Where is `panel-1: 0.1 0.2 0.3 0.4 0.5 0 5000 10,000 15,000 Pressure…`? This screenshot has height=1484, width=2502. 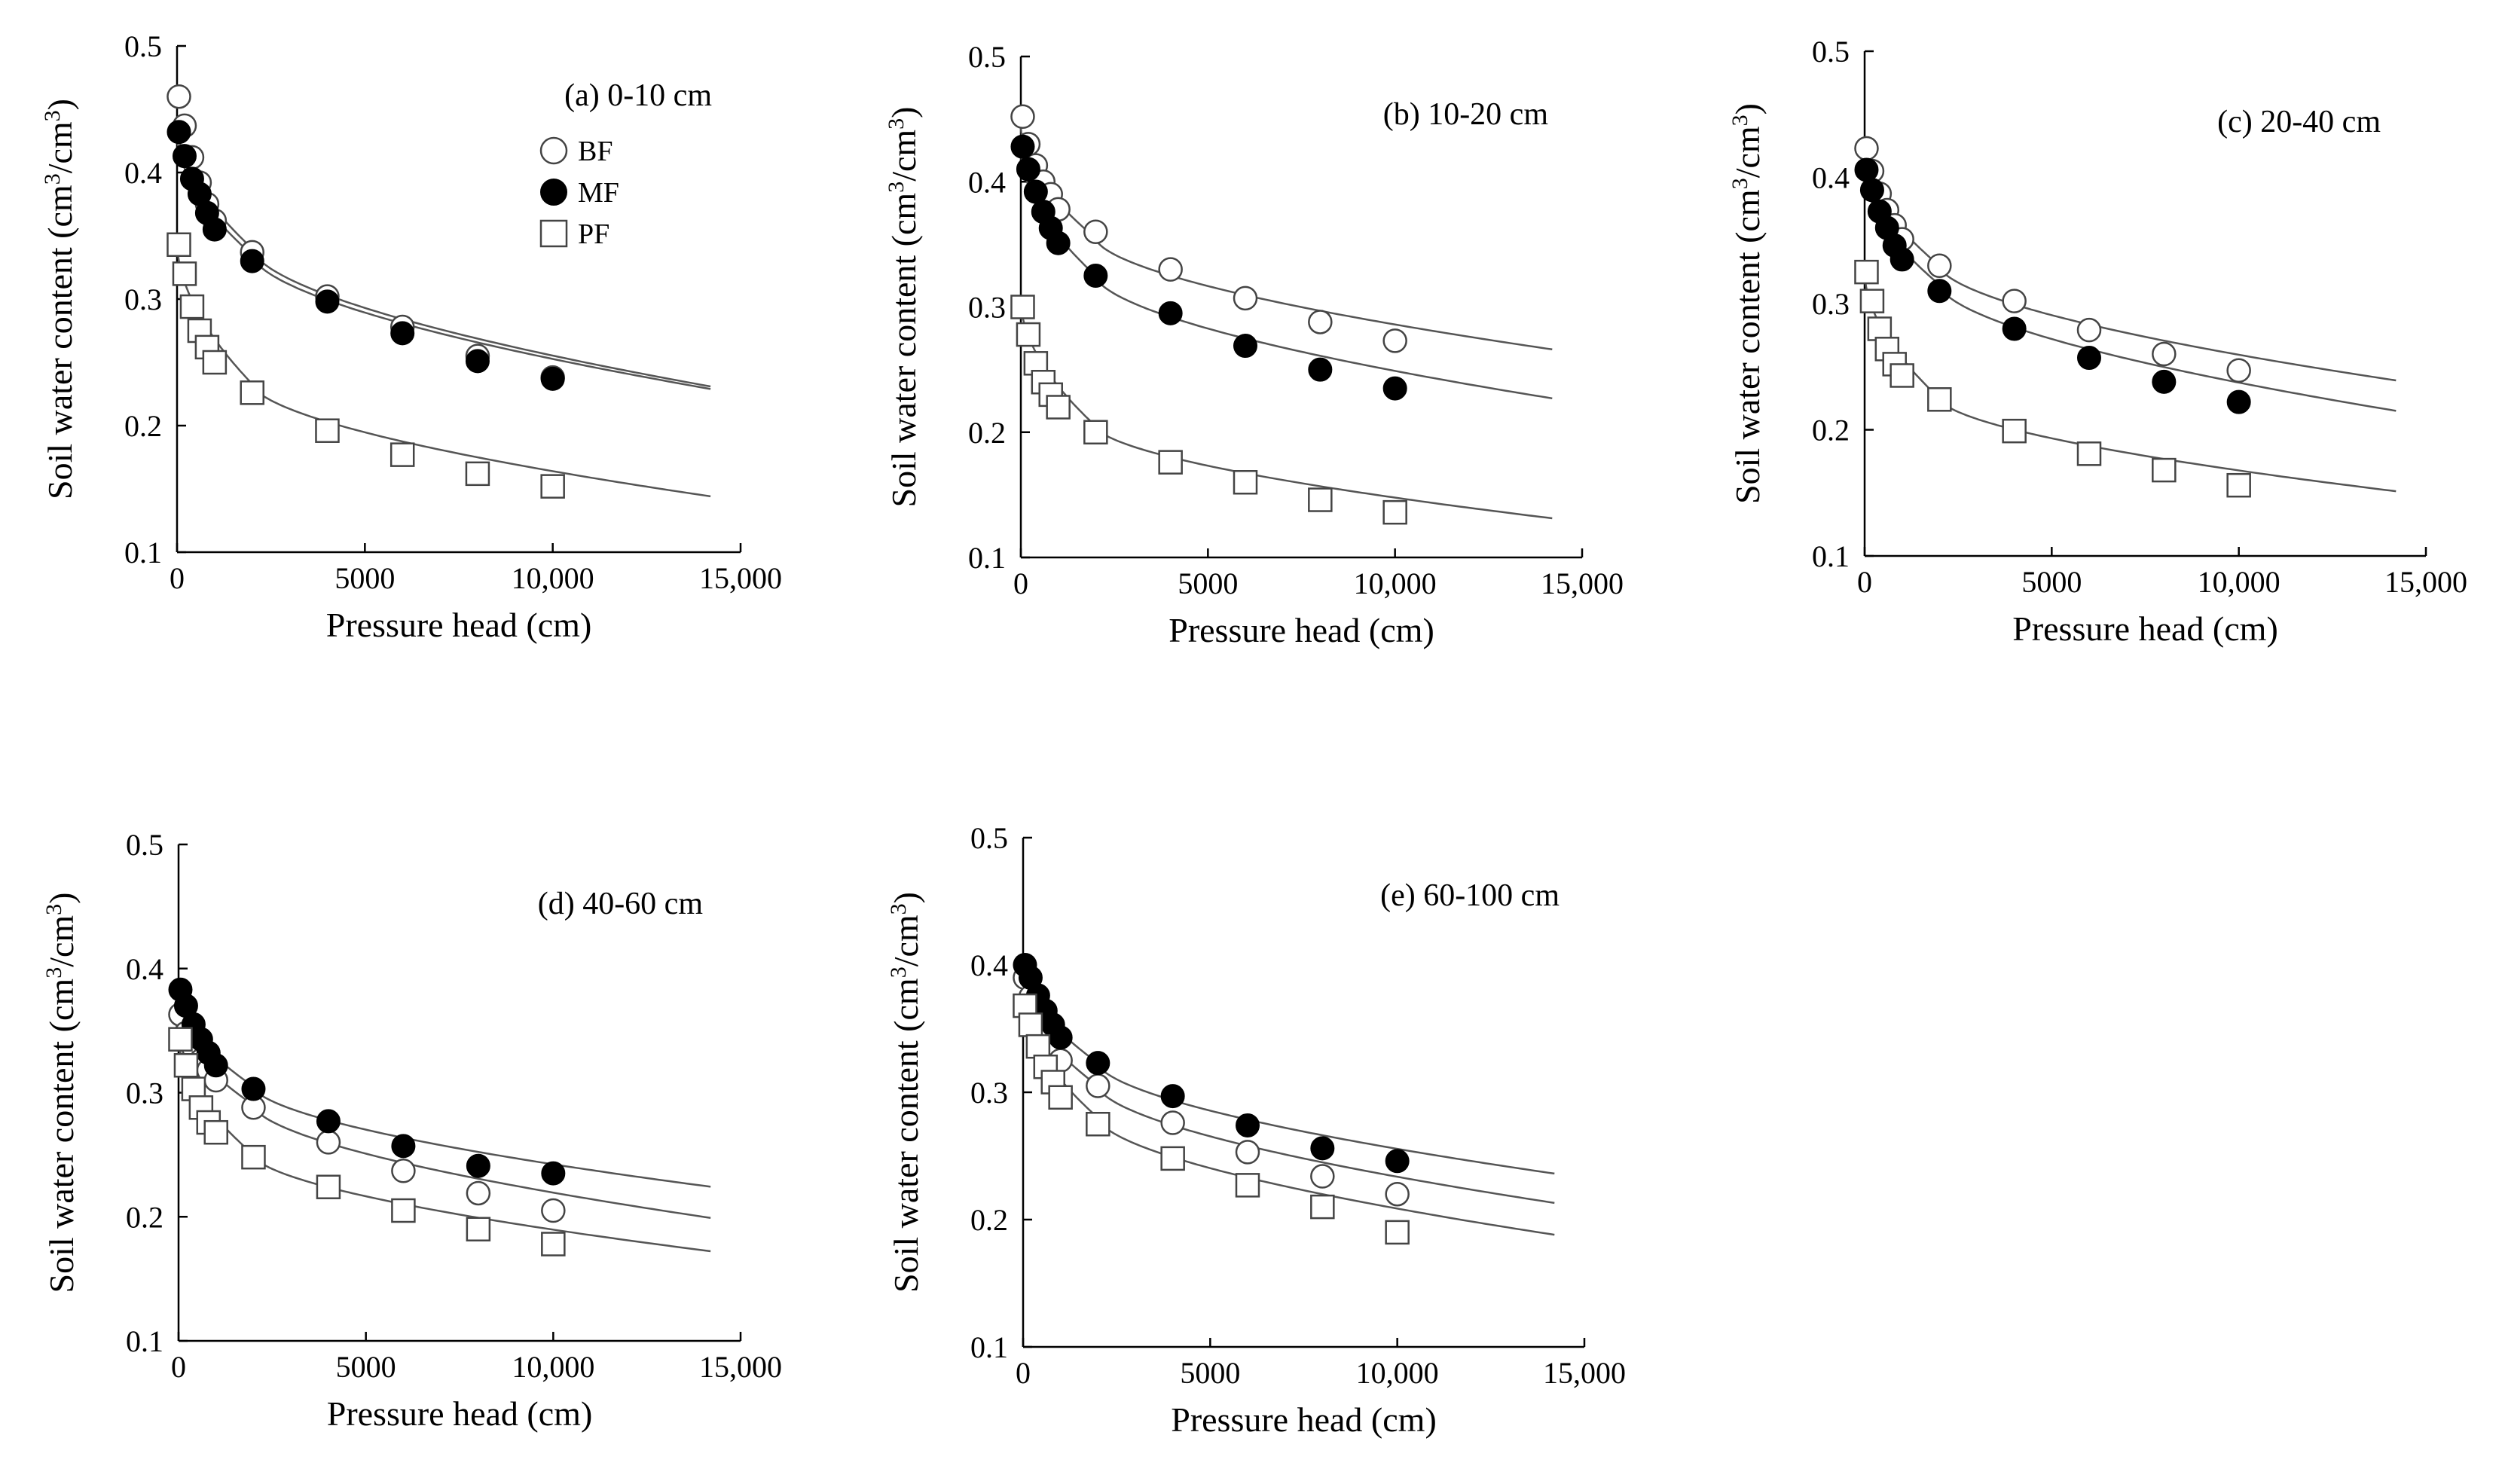 panel-1: 0.1 0.2 0.3 0.4 0.5 0 5000 10,000 15,000 Pressure… is located at coordinates (1254, 344).